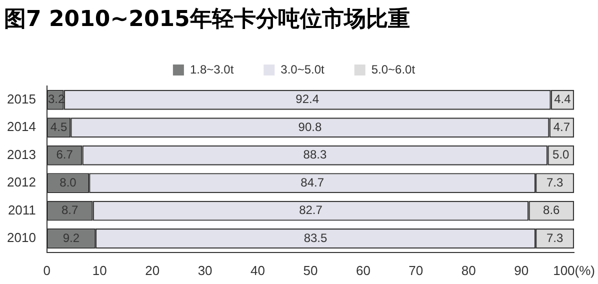 Image resolution: width=598 pixels, height=284 pixels. I want to click on x-tick-label: 60, so click(363, 270).